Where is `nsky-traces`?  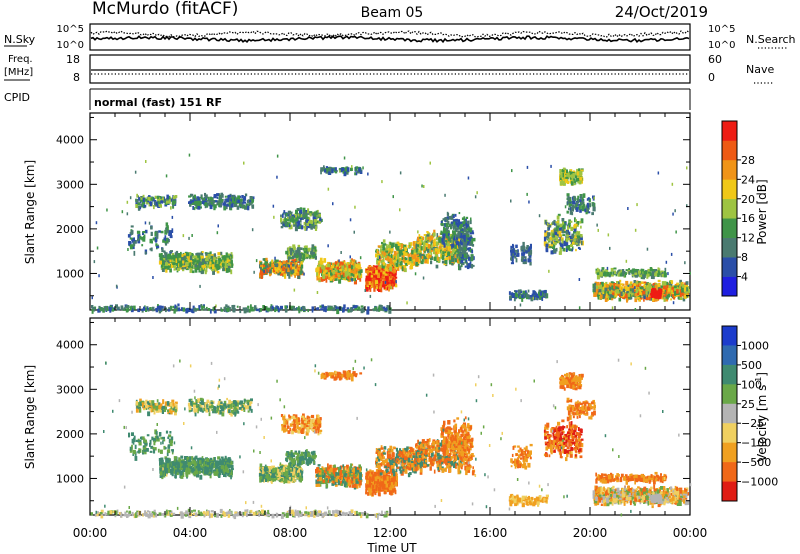
nsky-traces is located at coordinates (390, 37).